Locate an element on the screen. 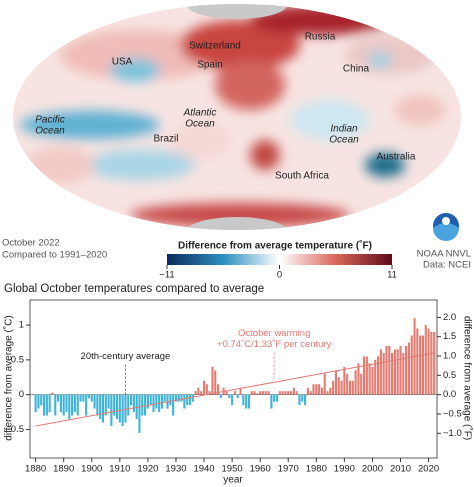 Image resolution: width=474 pixels, height=487 pixels. y2-tick-label: 0.5 is located at coordinates (449, 375).